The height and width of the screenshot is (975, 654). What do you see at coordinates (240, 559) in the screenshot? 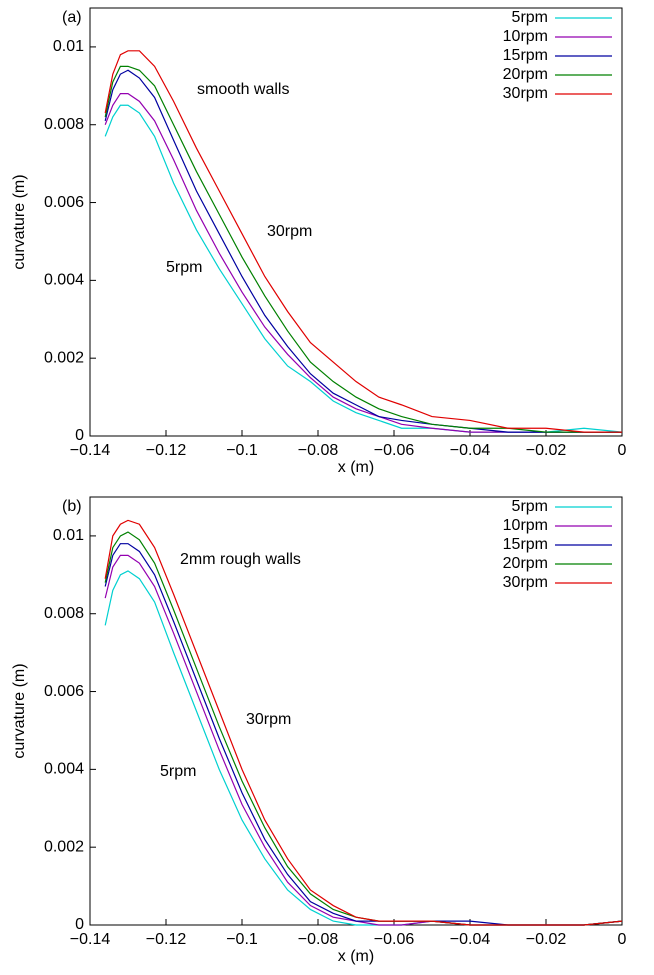
I see `annotation: 2mm rough walls` at bounding box center [240, 559].